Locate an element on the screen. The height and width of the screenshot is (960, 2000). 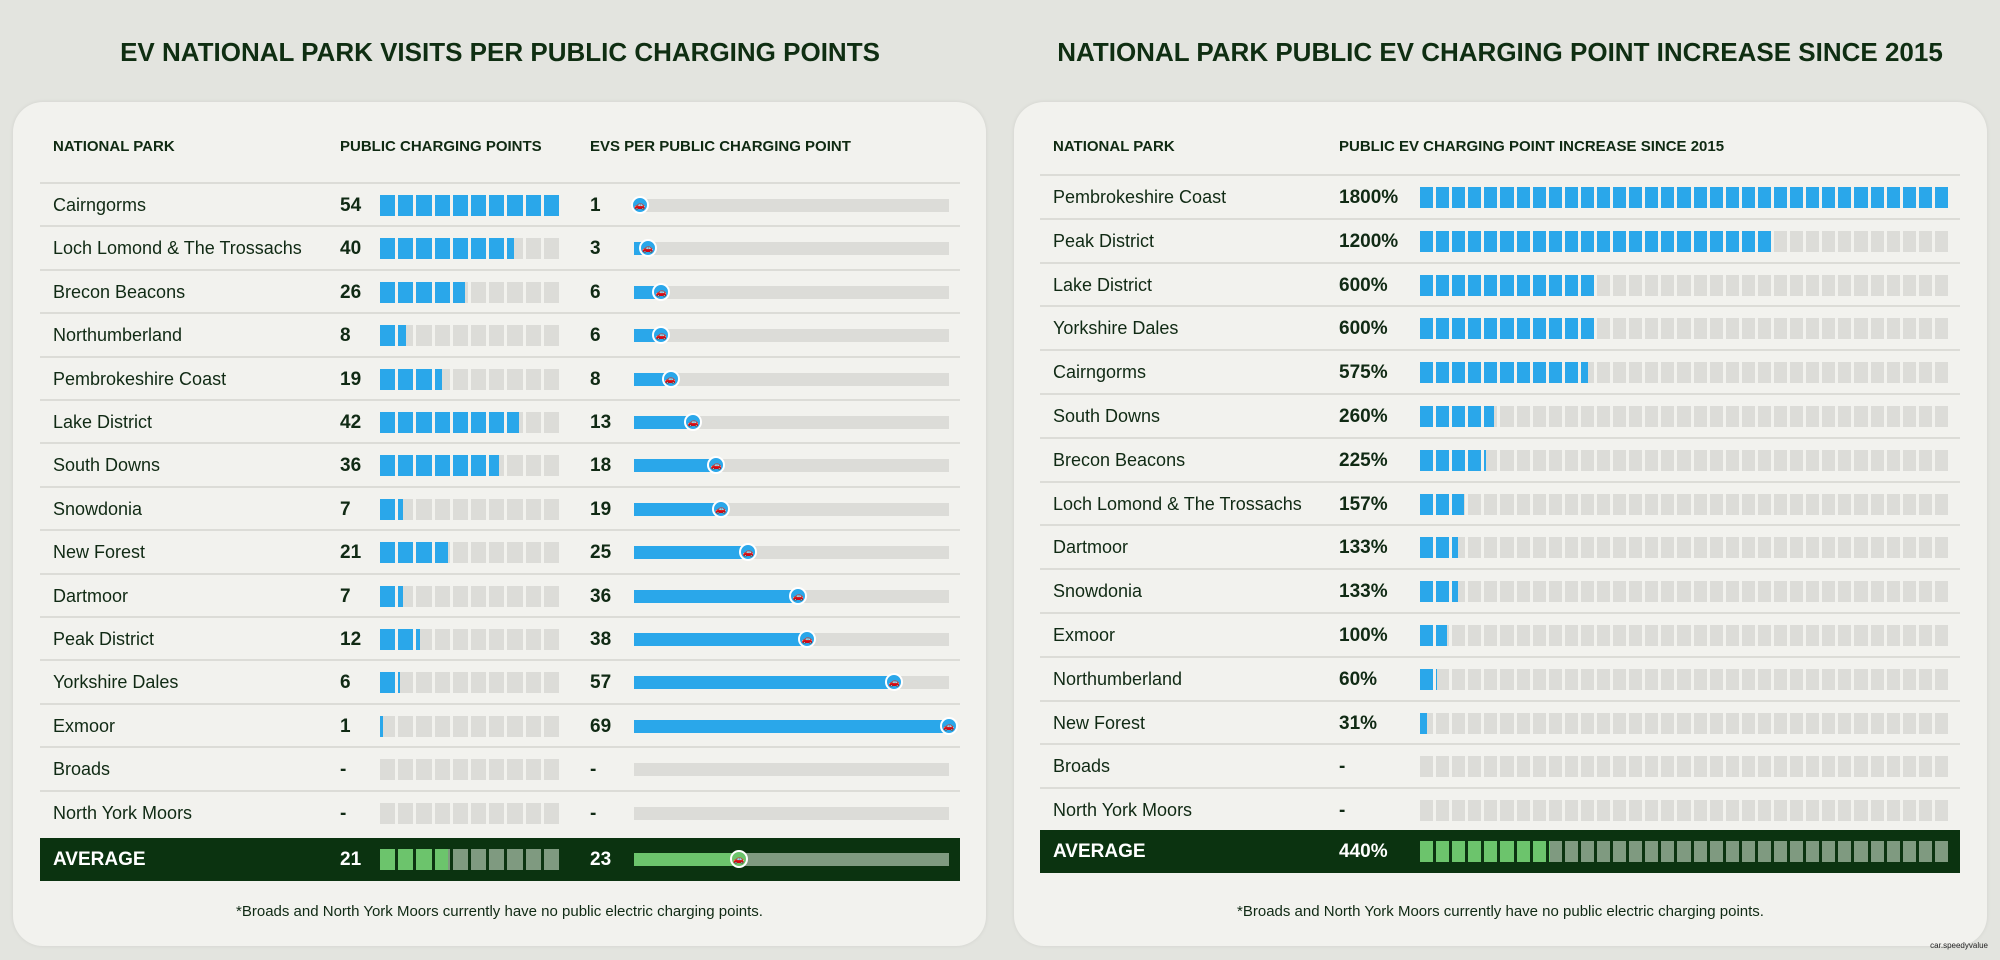
park-name: Lake District is located at coordinates (103, 422).